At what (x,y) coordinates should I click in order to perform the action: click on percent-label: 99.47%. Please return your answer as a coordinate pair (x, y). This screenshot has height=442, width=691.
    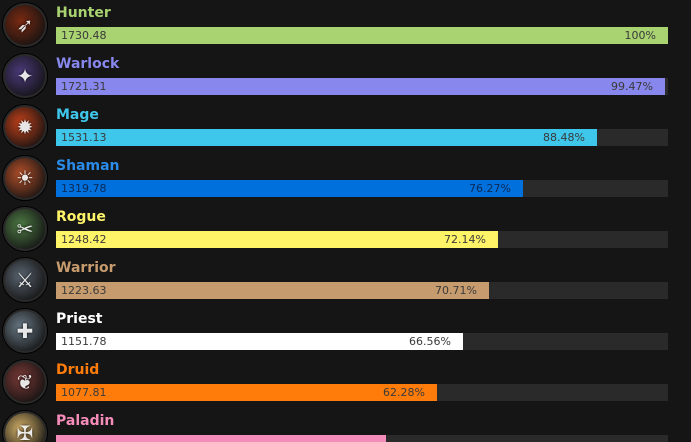
    Looking at the image, I should click on (632, 86).